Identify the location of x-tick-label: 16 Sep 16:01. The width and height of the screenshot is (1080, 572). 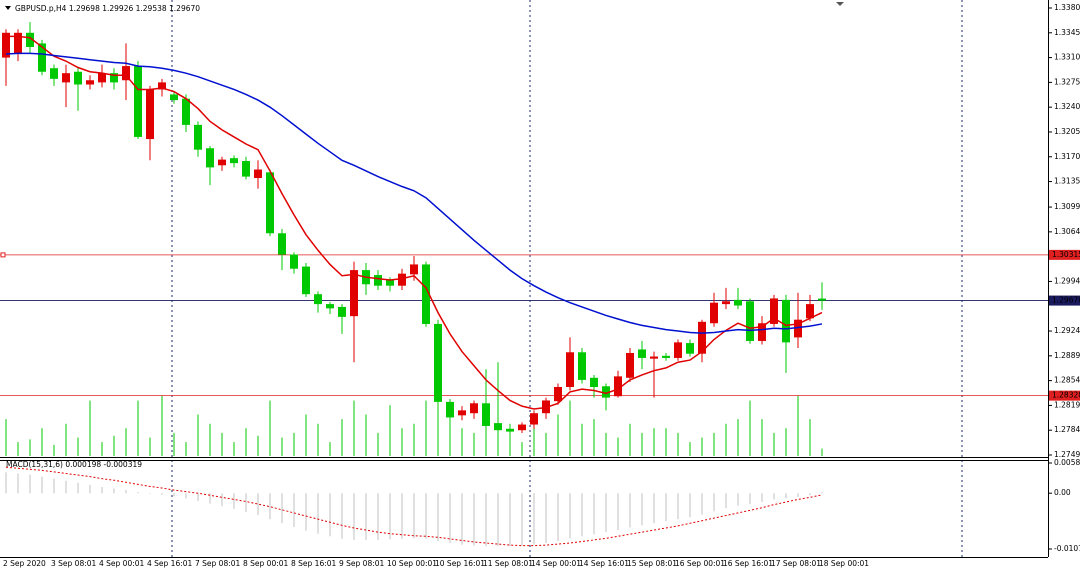
(748, 563).